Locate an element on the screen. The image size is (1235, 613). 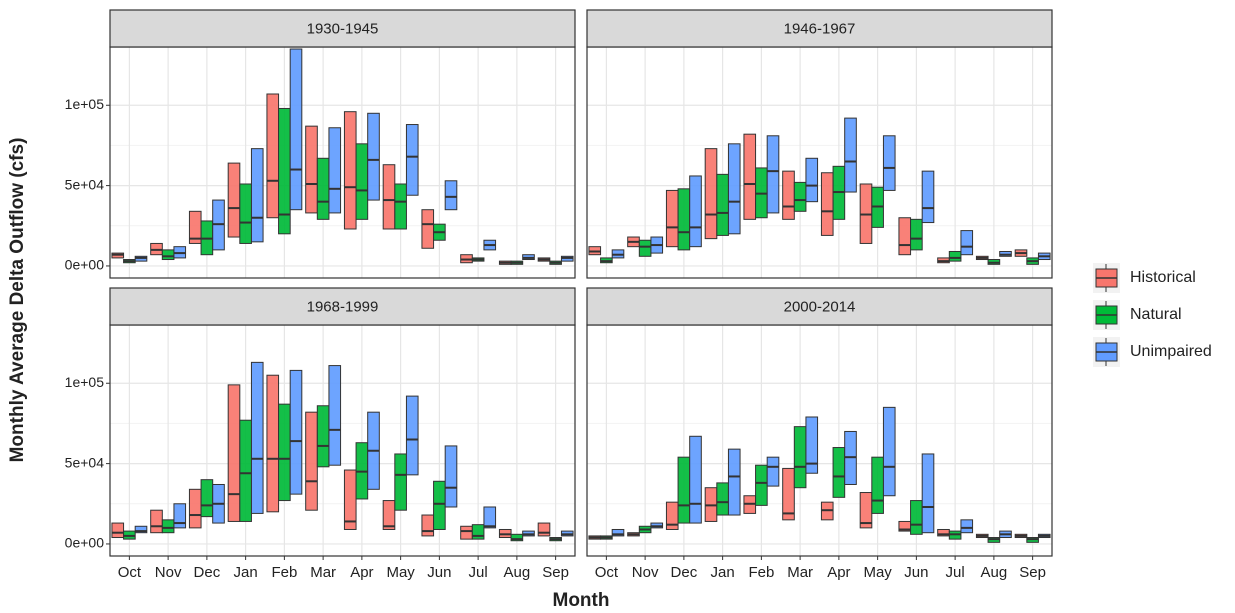
x-tick-label: Feb is located at coordinates (284, 572).